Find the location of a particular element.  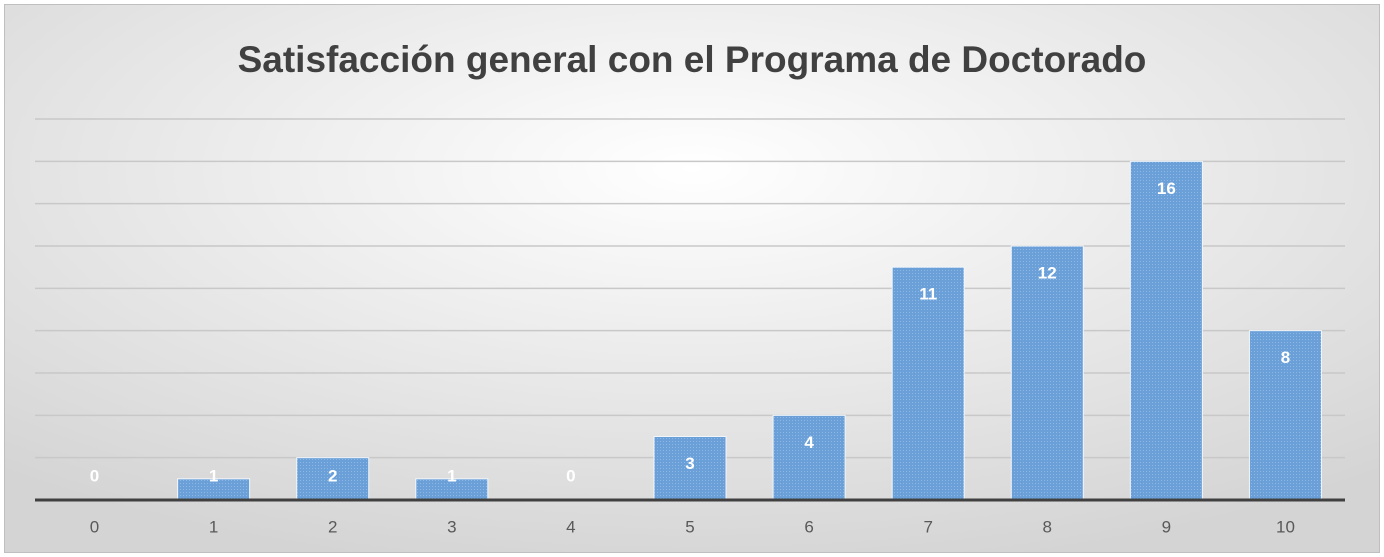

x-tick-label: 6 is located at coordinates (808, 526).